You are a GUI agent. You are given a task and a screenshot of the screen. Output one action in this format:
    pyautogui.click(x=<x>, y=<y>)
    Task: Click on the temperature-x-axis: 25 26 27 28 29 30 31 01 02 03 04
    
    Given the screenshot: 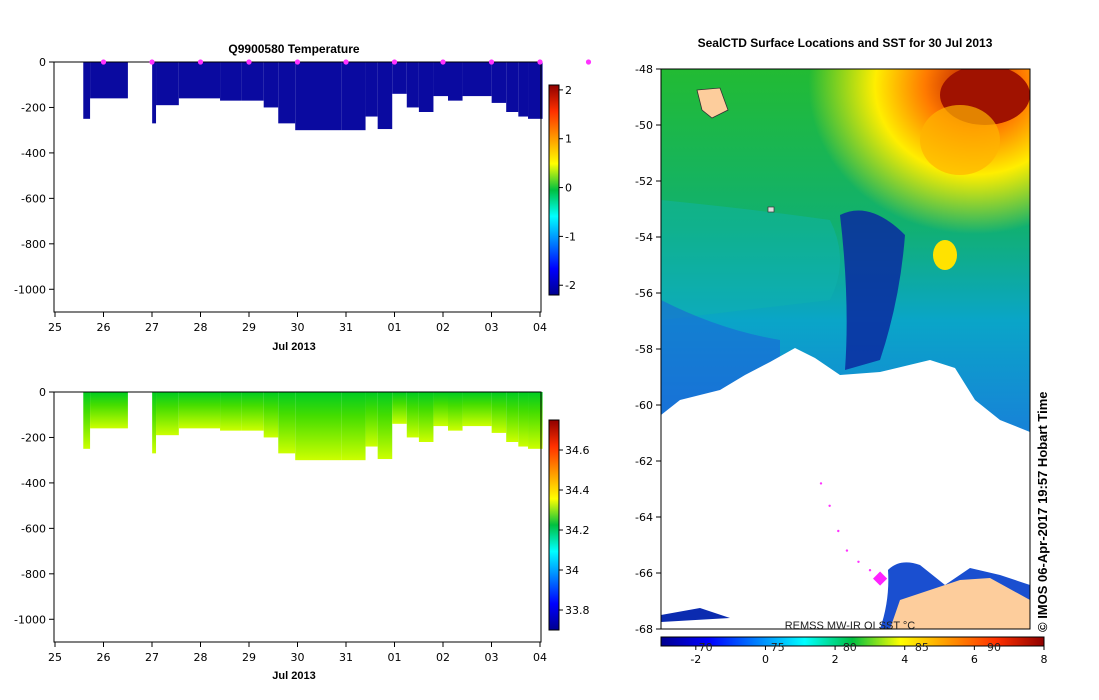 What is the action you would take?
    pyautogui.click(x=297, y=323)
    